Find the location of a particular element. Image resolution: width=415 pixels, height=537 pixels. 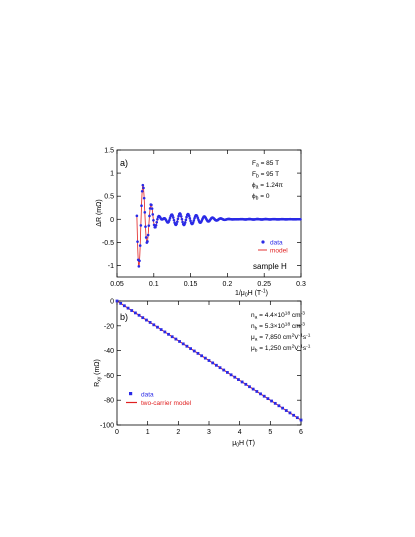

b-xtick-label: 3 is located at coordinates (209, 432).